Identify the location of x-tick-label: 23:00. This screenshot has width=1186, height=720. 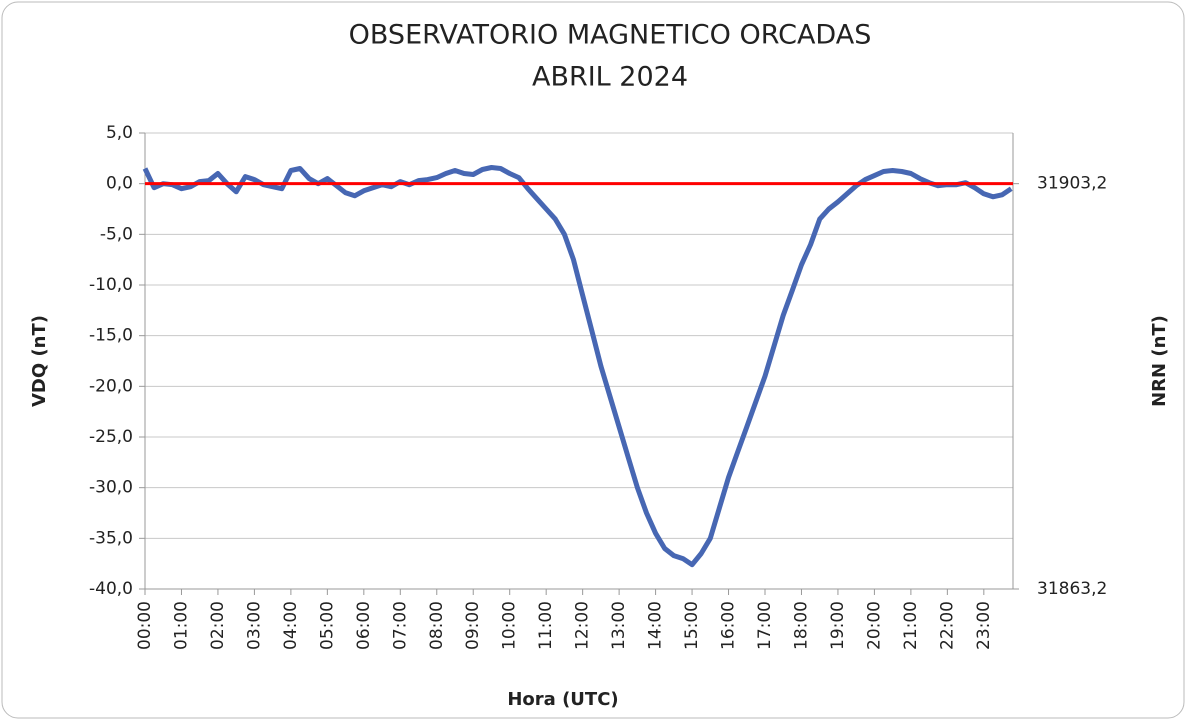
(984, 625).